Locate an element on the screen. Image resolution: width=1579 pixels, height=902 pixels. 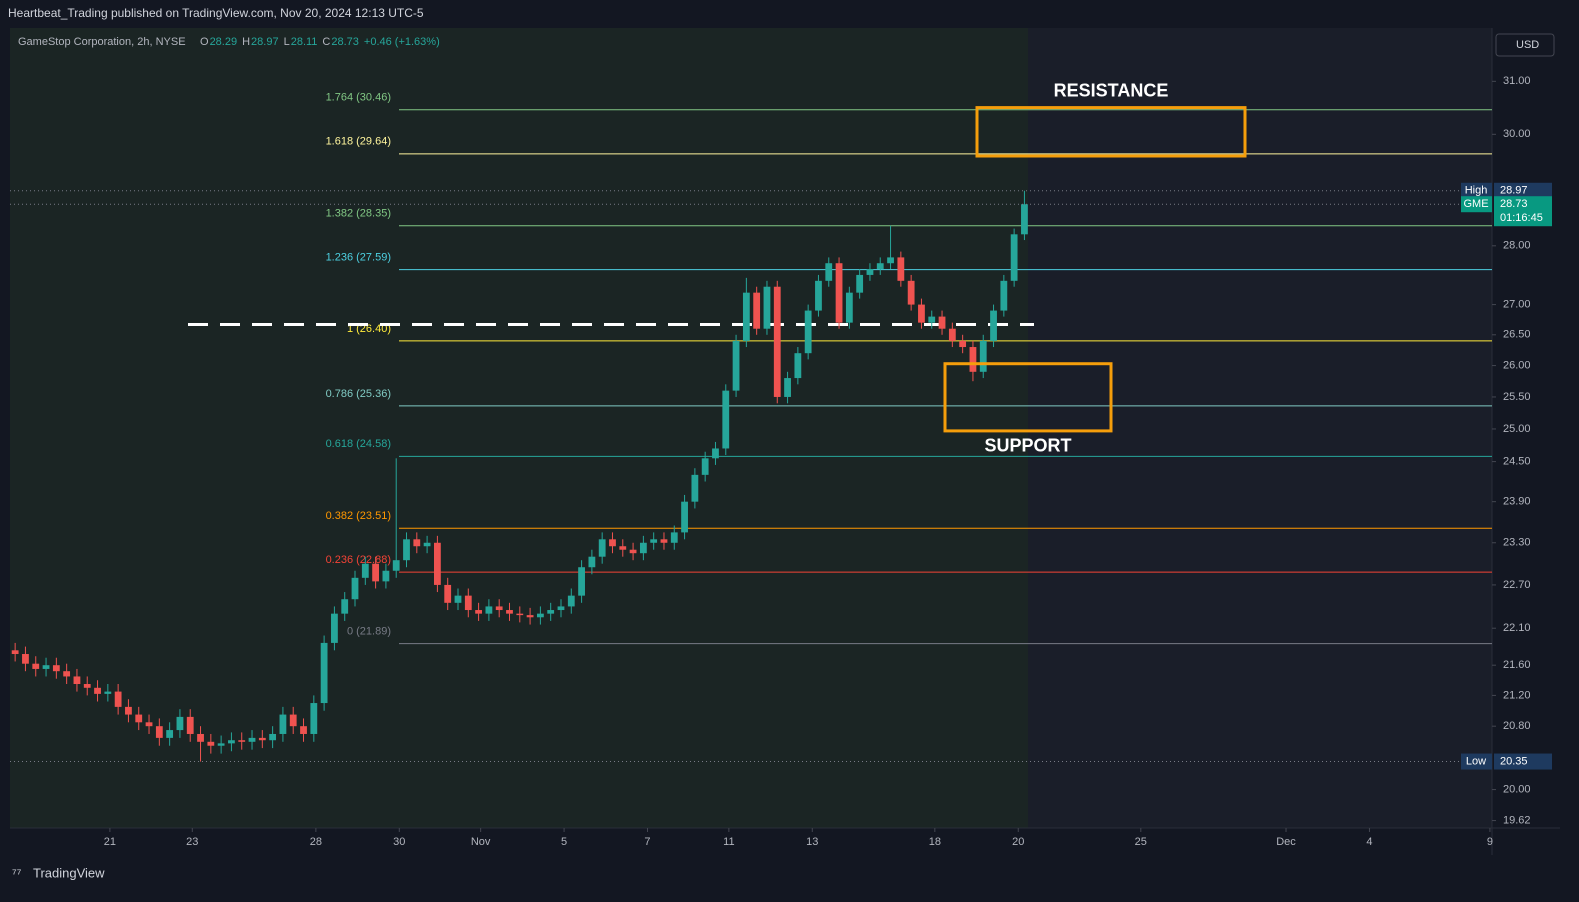
x-tick-label: 18 is located at coordinates (935, 842).